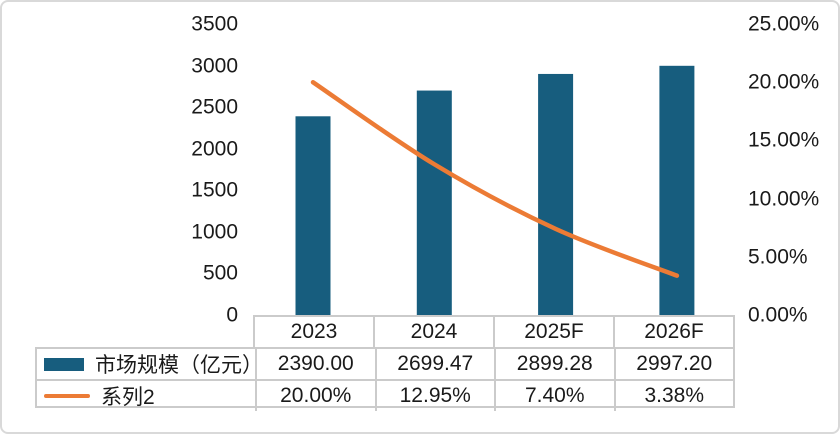  What do you see at coordinates (556, 194) in the screenshot?
I see `bar-2025F` at bounding box center [556, 194].